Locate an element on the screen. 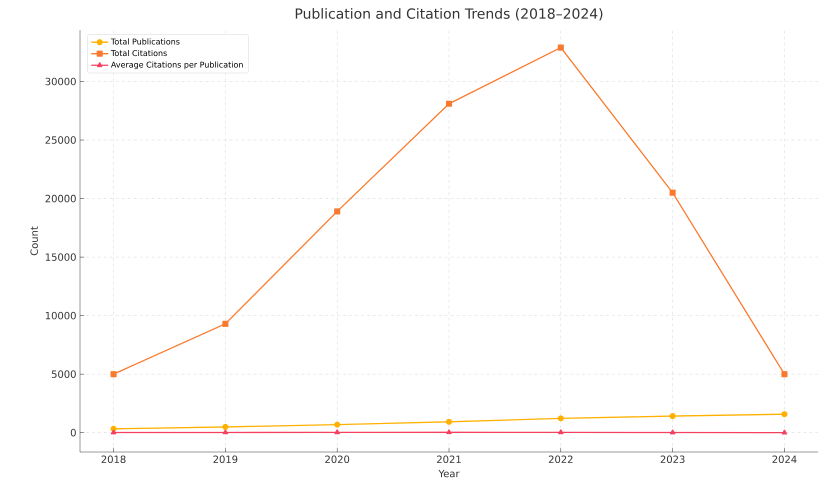 Image resolution: width=820 pixels, height=489 pixels. y-tick-label: 30000 is located at coordinates (61, 82).